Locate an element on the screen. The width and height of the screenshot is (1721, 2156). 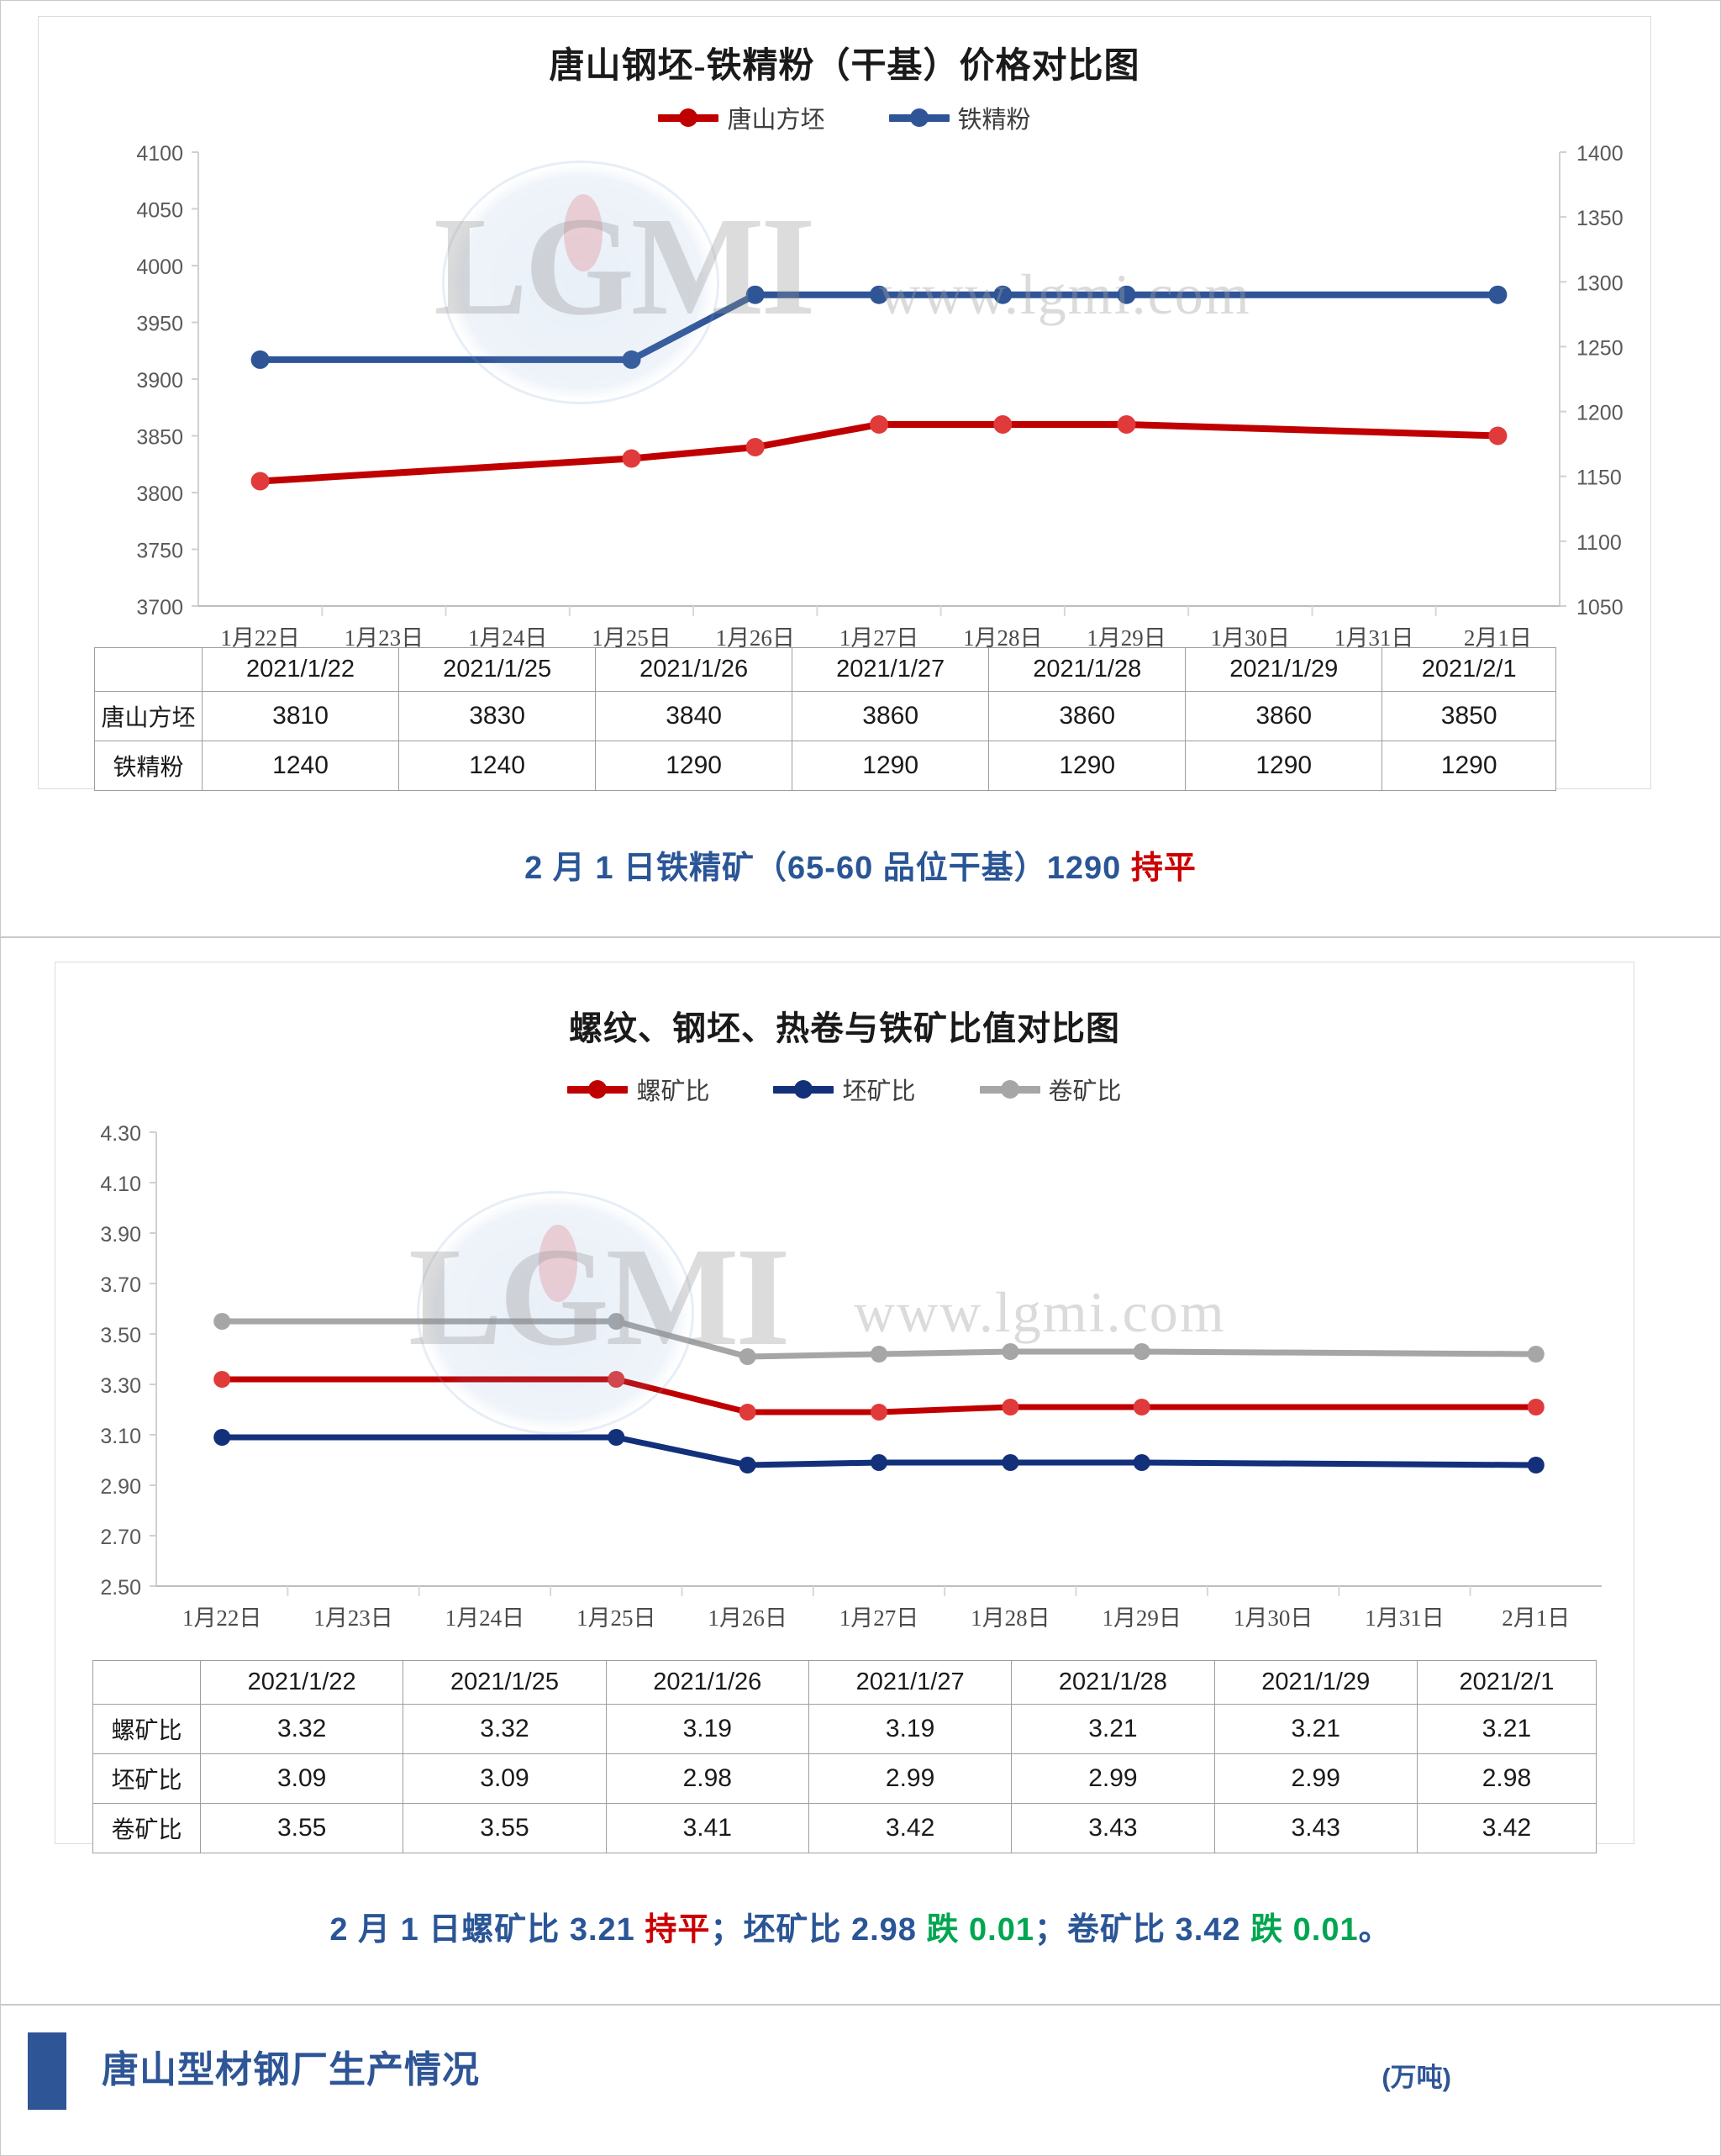
section-unit-label: (万吨) is located at coordinates (1416, 2077).